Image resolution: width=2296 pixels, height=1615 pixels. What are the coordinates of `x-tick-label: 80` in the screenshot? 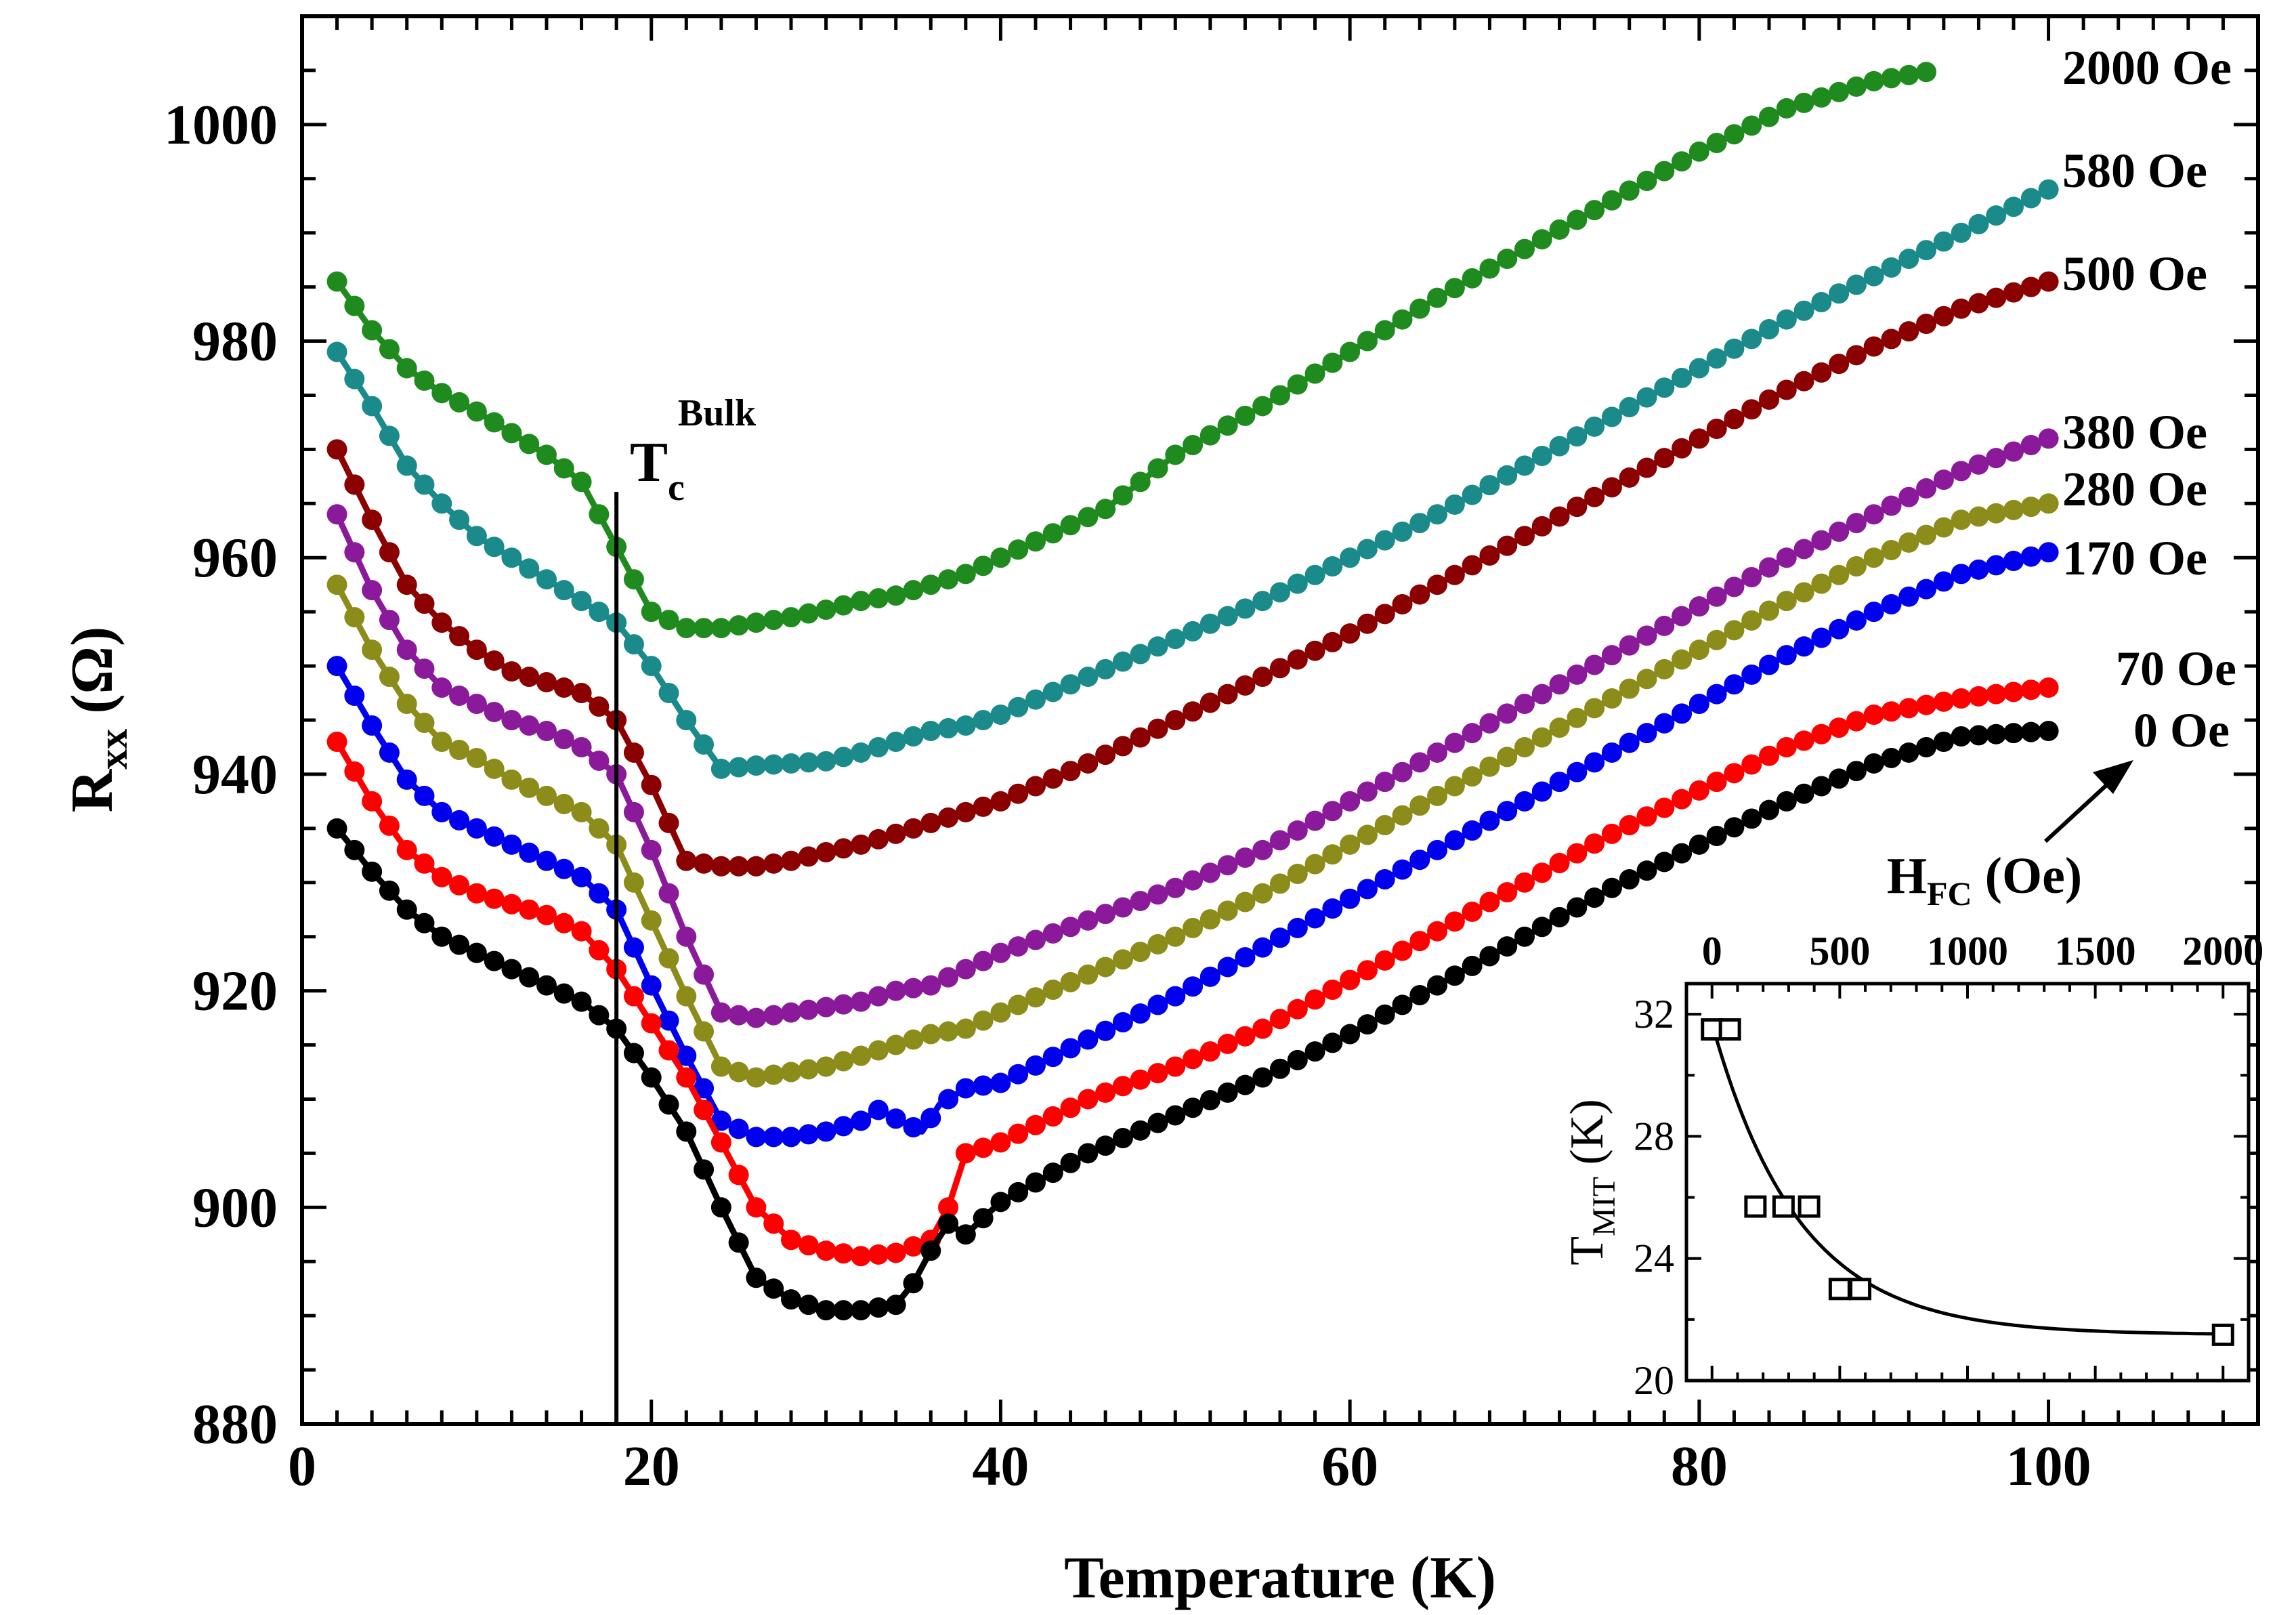 It's located at (1699, 1466).